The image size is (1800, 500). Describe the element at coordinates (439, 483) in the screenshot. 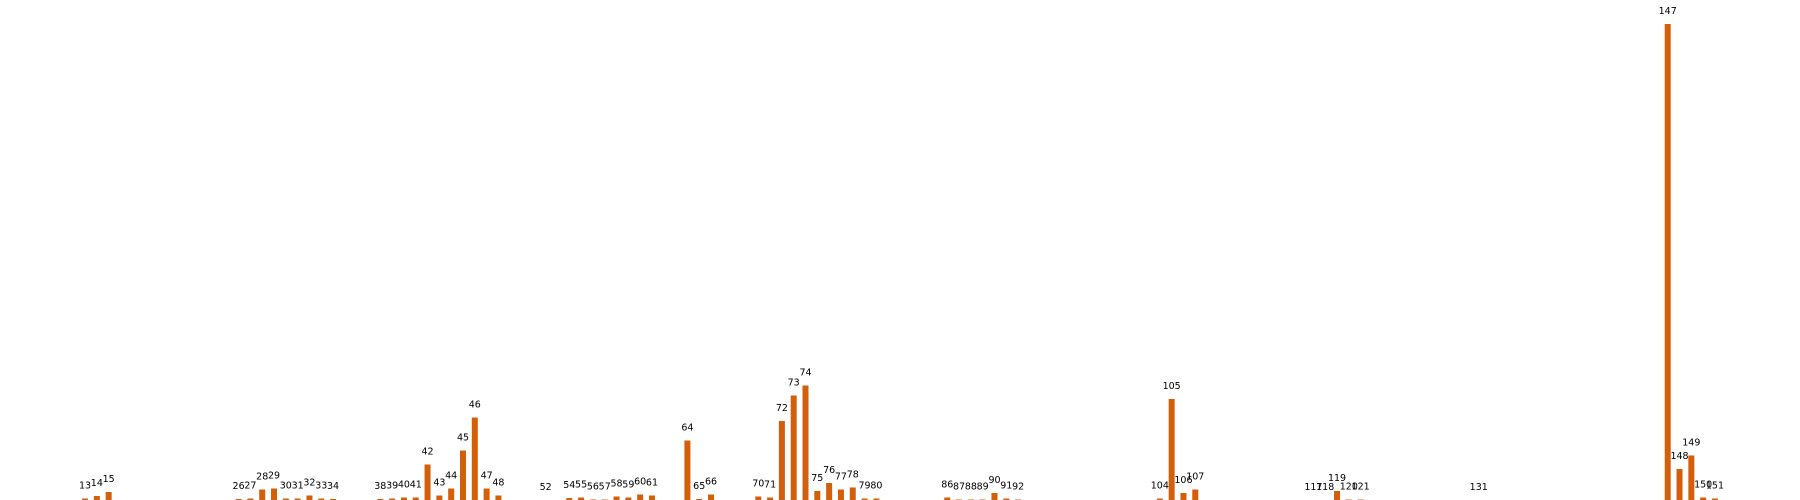

I see `bar-label: 43` at that location.